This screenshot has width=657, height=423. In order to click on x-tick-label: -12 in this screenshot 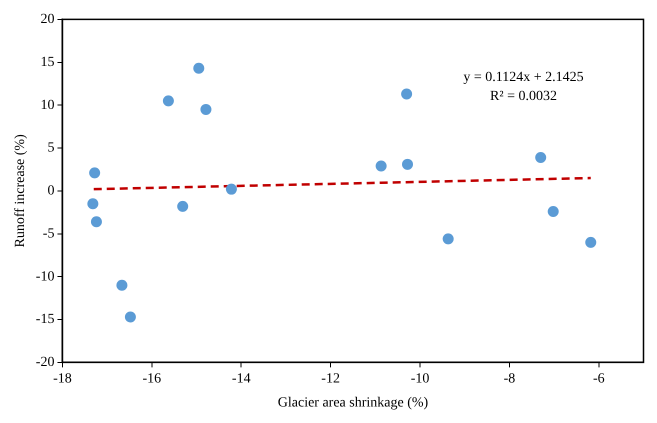, I will do `click(330, 378)`.